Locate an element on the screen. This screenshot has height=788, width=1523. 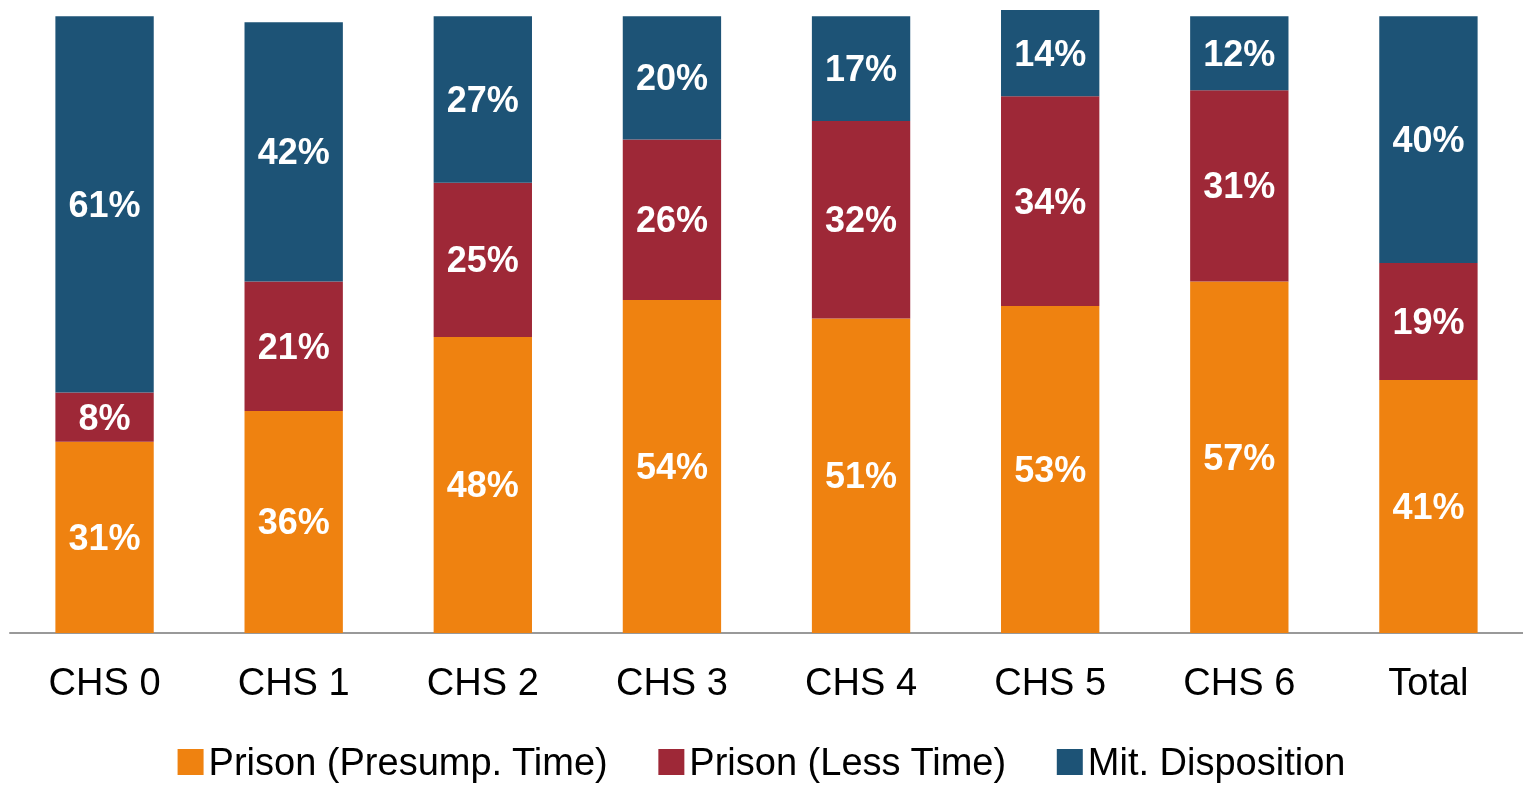
data-label: 26% is located at coordinates (671, 220).